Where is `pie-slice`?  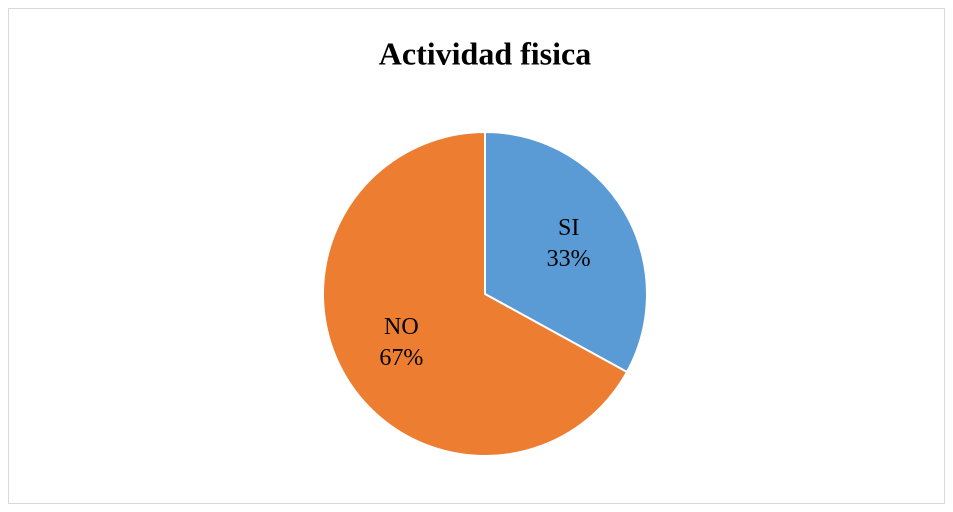 pie-slice is located at coordinates (566, 252).